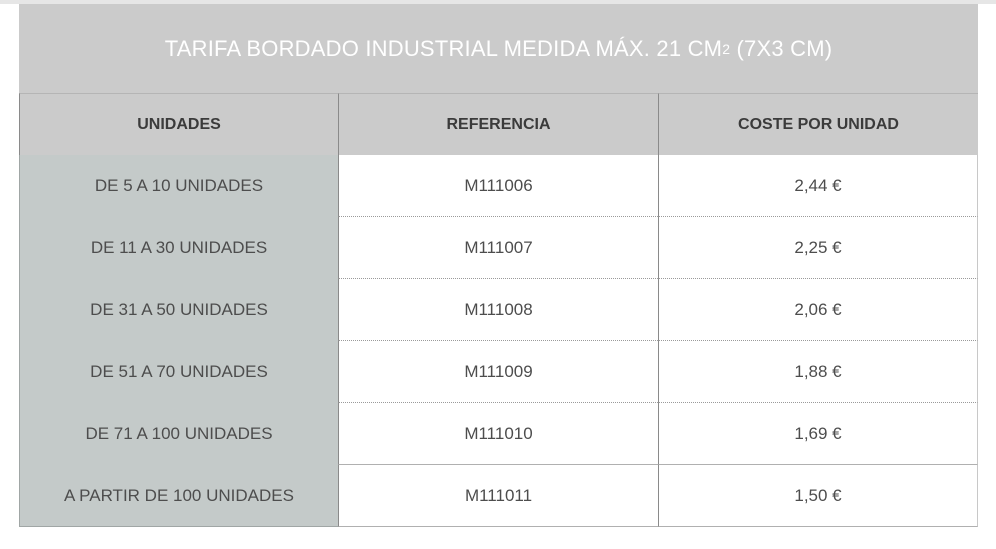  What do you see at coordinates (818, 124) in the screenshot?
I see `column-header-cost: COSTE POR UNIDAD` at bounding box center [818, 124].